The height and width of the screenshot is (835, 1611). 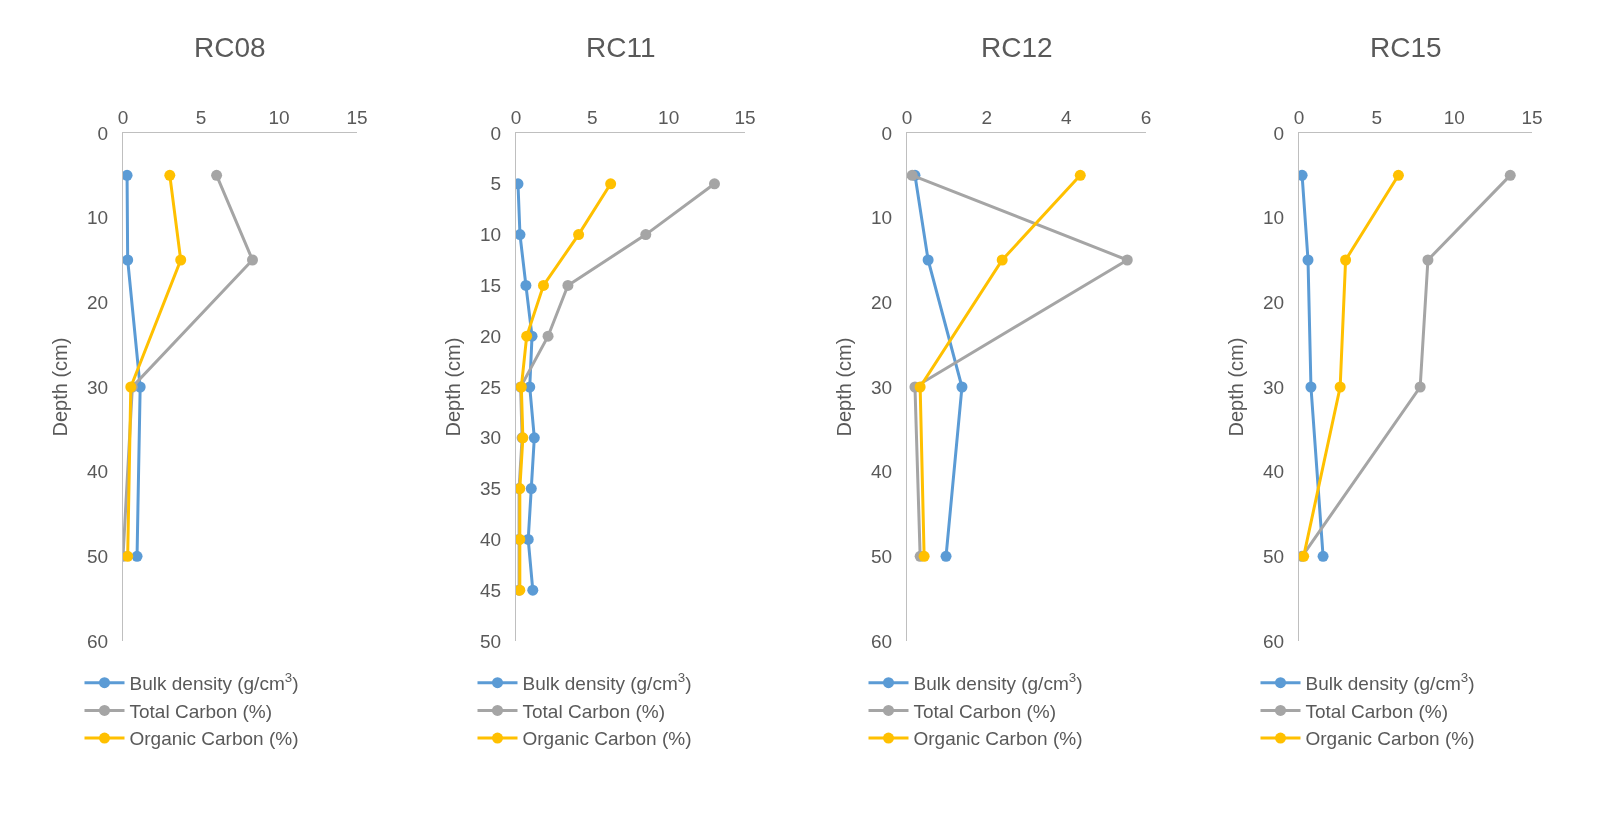 I want to click on chart-title: RC15, so click(x=1406, y=47).